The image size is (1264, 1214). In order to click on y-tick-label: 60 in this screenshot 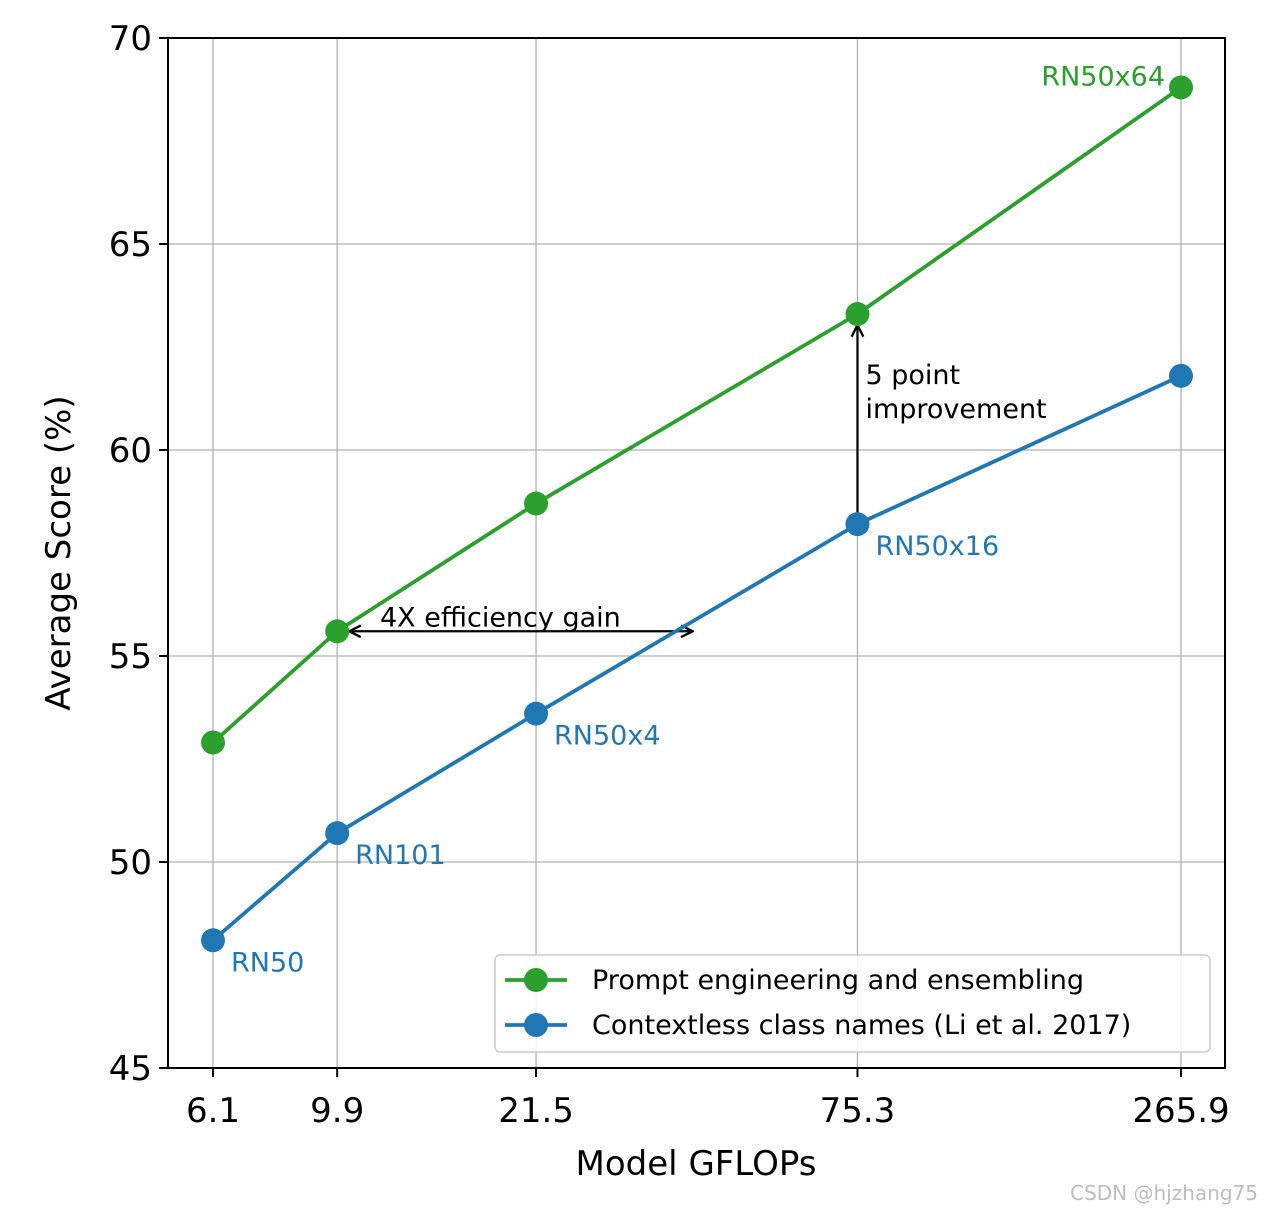, I will do `click(130, 451)`.